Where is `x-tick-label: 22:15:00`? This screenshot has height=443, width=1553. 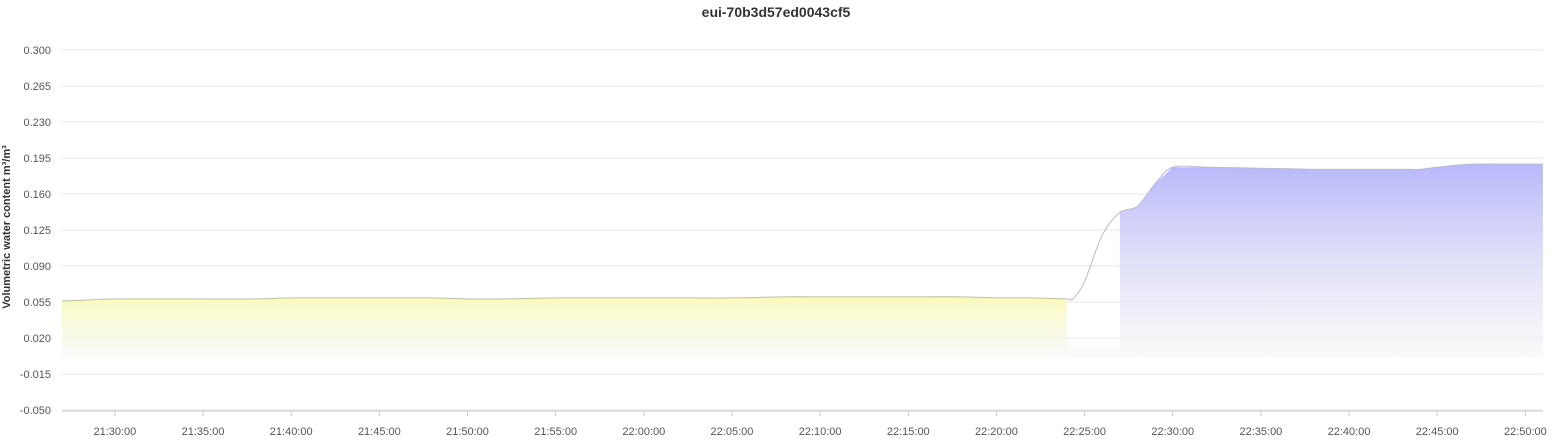
x-tick-label: 22:15:00 is located at coordinates (908, 432).